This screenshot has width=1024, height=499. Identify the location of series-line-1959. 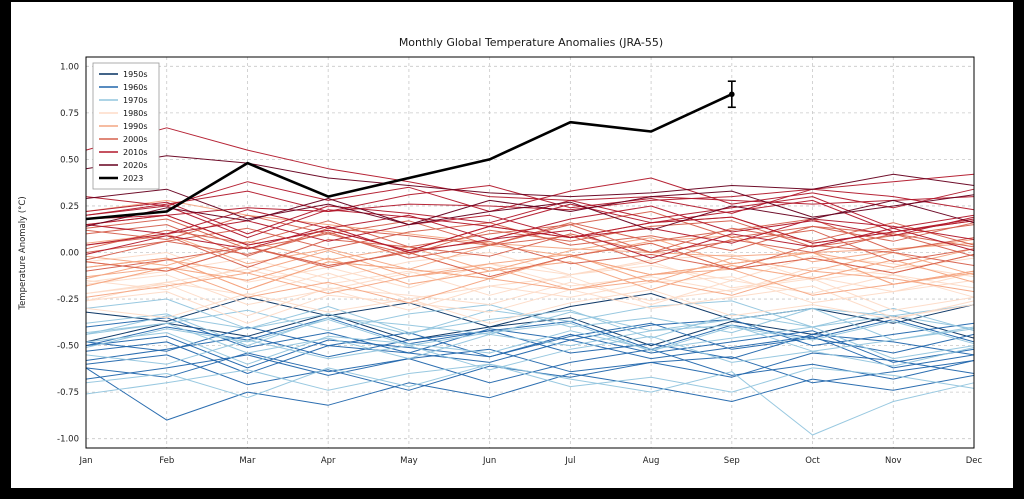
(530, 330).